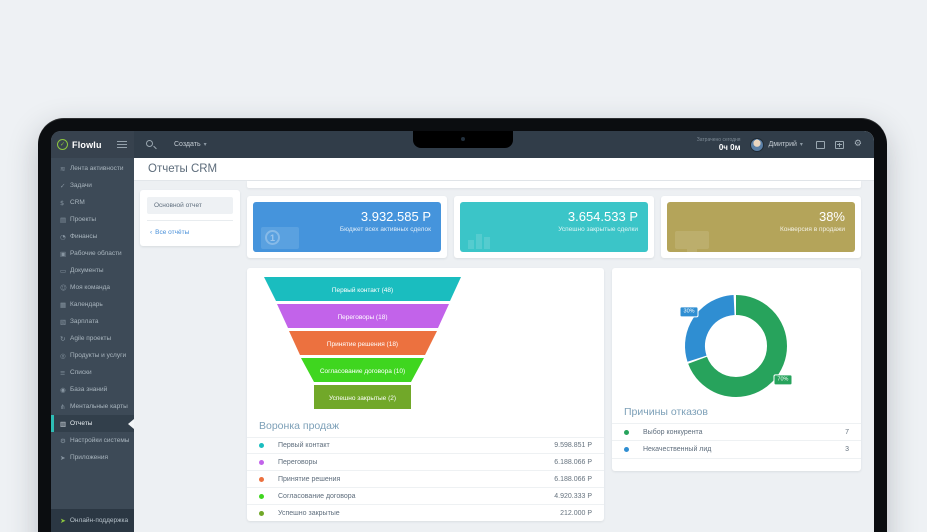 The width and height of the screenshot is (927, 532). I want to click on finance-icon: ◔, so click(63, 236).